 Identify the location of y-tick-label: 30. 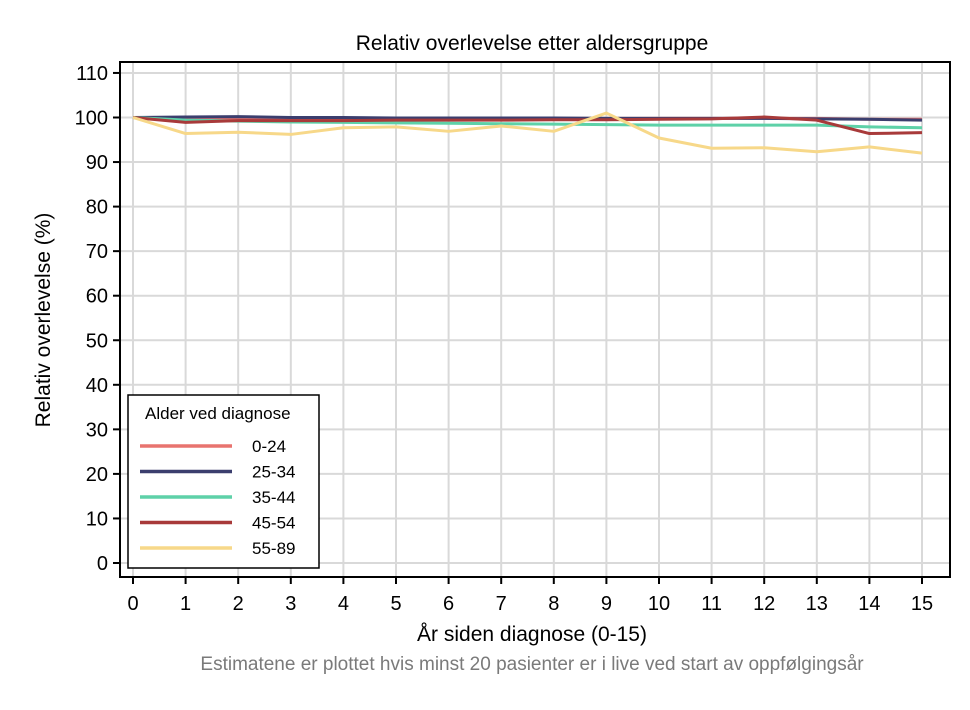
(97, 430).